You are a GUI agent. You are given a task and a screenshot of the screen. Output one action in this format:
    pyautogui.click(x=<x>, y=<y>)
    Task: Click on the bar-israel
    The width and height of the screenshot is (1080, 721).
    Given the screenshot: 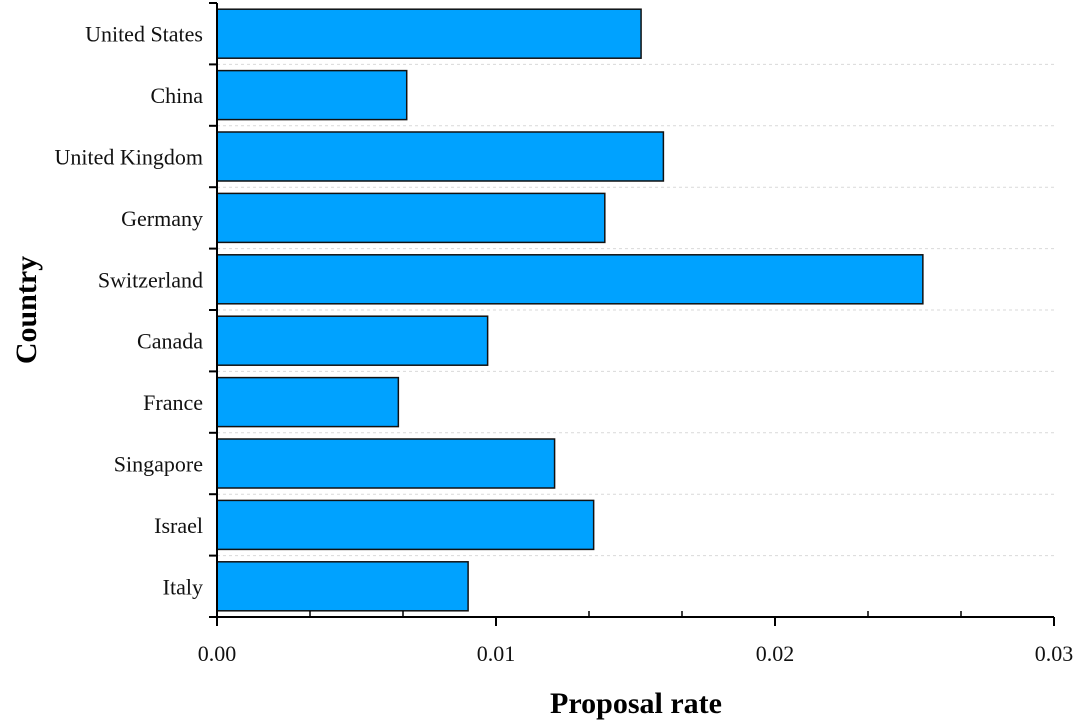 What is the action you would take?
    pyautogui.click(x=405, y=525)
    